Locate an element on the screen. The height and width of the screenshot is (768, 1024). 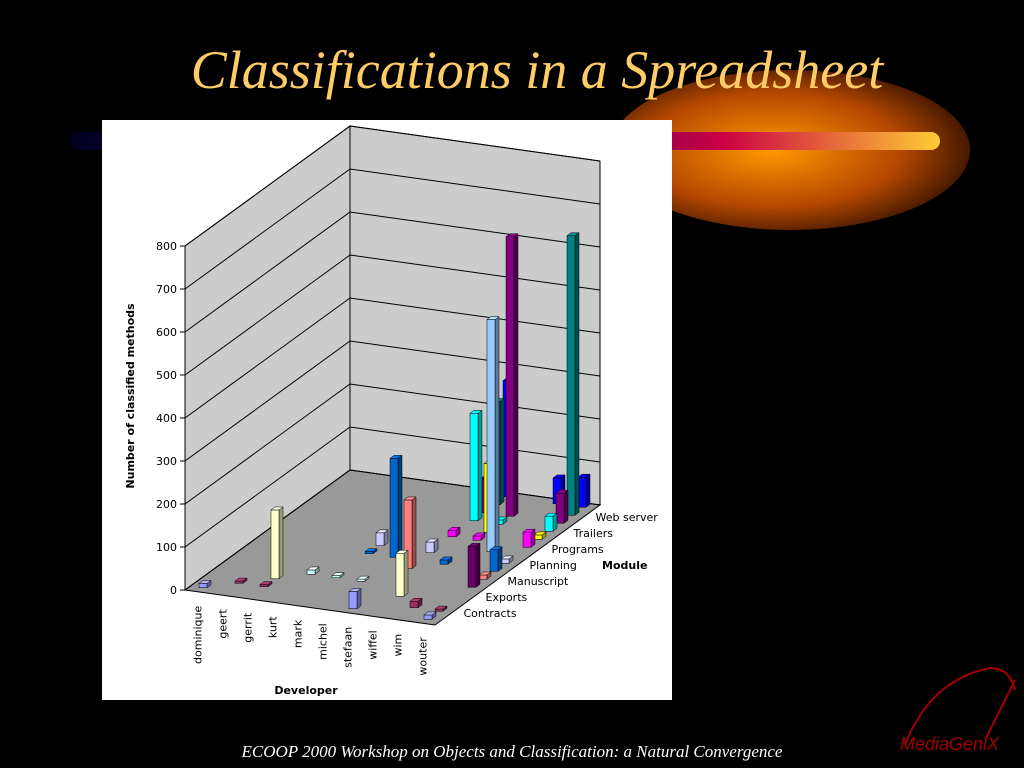
y-tick-label: 800 is located at coordinates (166, 246).